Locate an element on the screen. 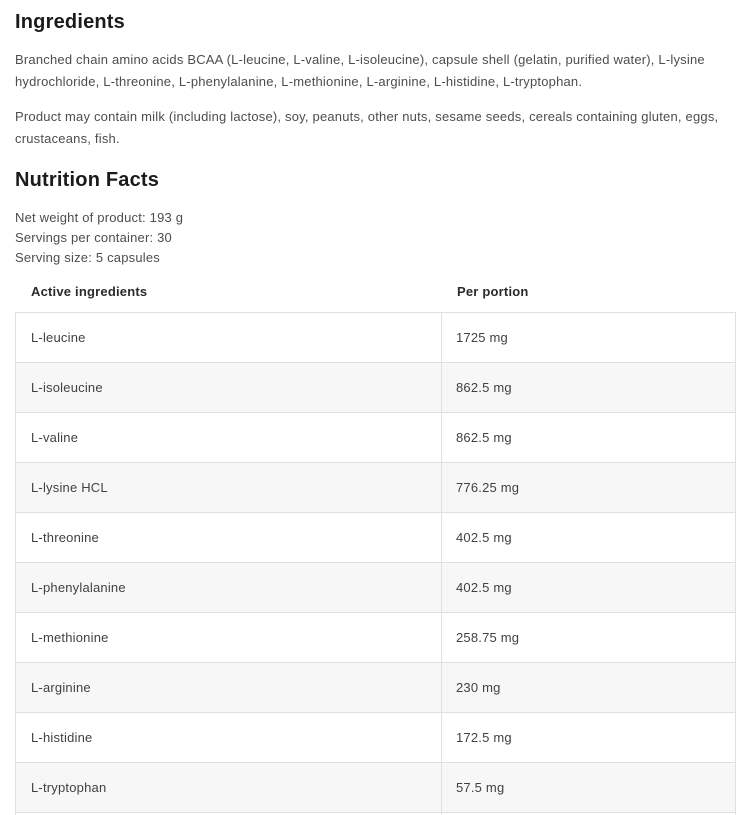 The image size is (751, 815). ingredient-amount: 57.5 mg is located at coordinates (480, 787).